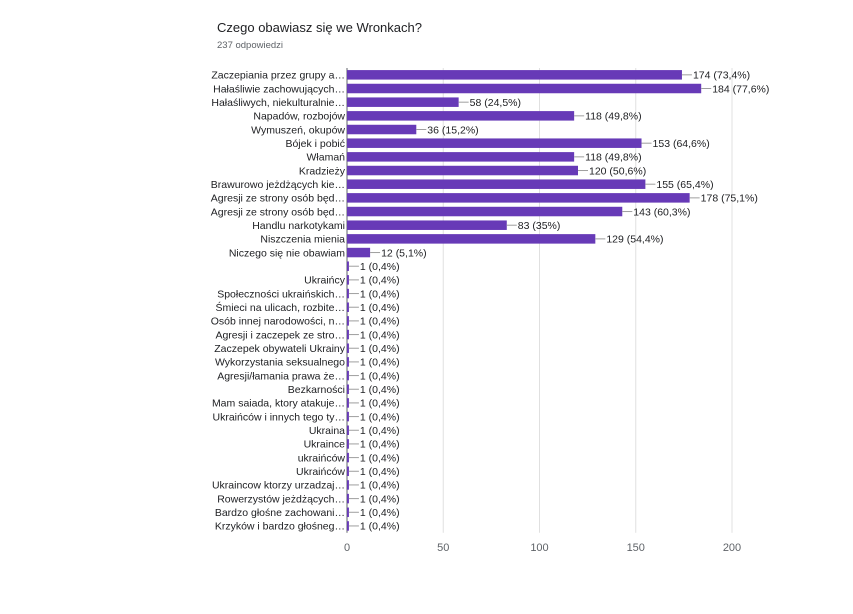 The image size is (853, 614). What do you see at coordinates (298, 130) in the screenshot?
I see `category-label: Wymuszeń, okupów` at bounding box center [298, 130].